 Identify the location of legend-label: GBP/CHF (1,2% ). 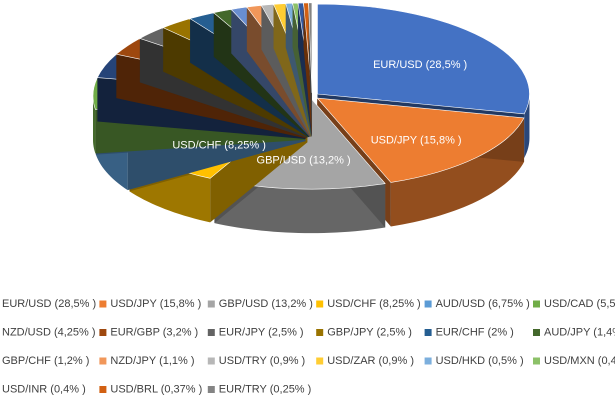
(45, 361).